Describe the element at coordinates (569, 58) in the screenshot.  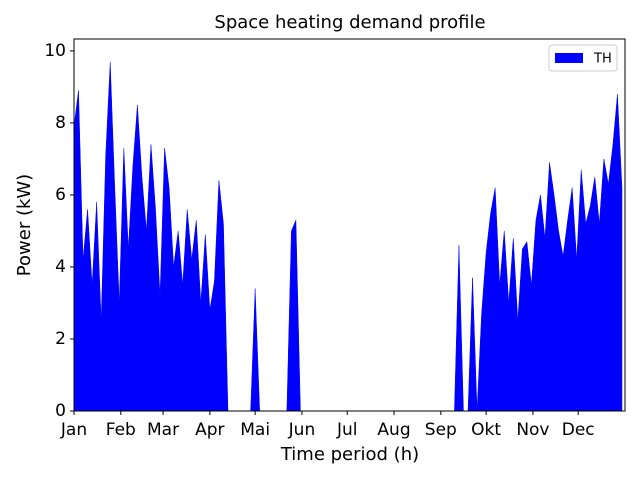
I see `legend-swatch` at that location.